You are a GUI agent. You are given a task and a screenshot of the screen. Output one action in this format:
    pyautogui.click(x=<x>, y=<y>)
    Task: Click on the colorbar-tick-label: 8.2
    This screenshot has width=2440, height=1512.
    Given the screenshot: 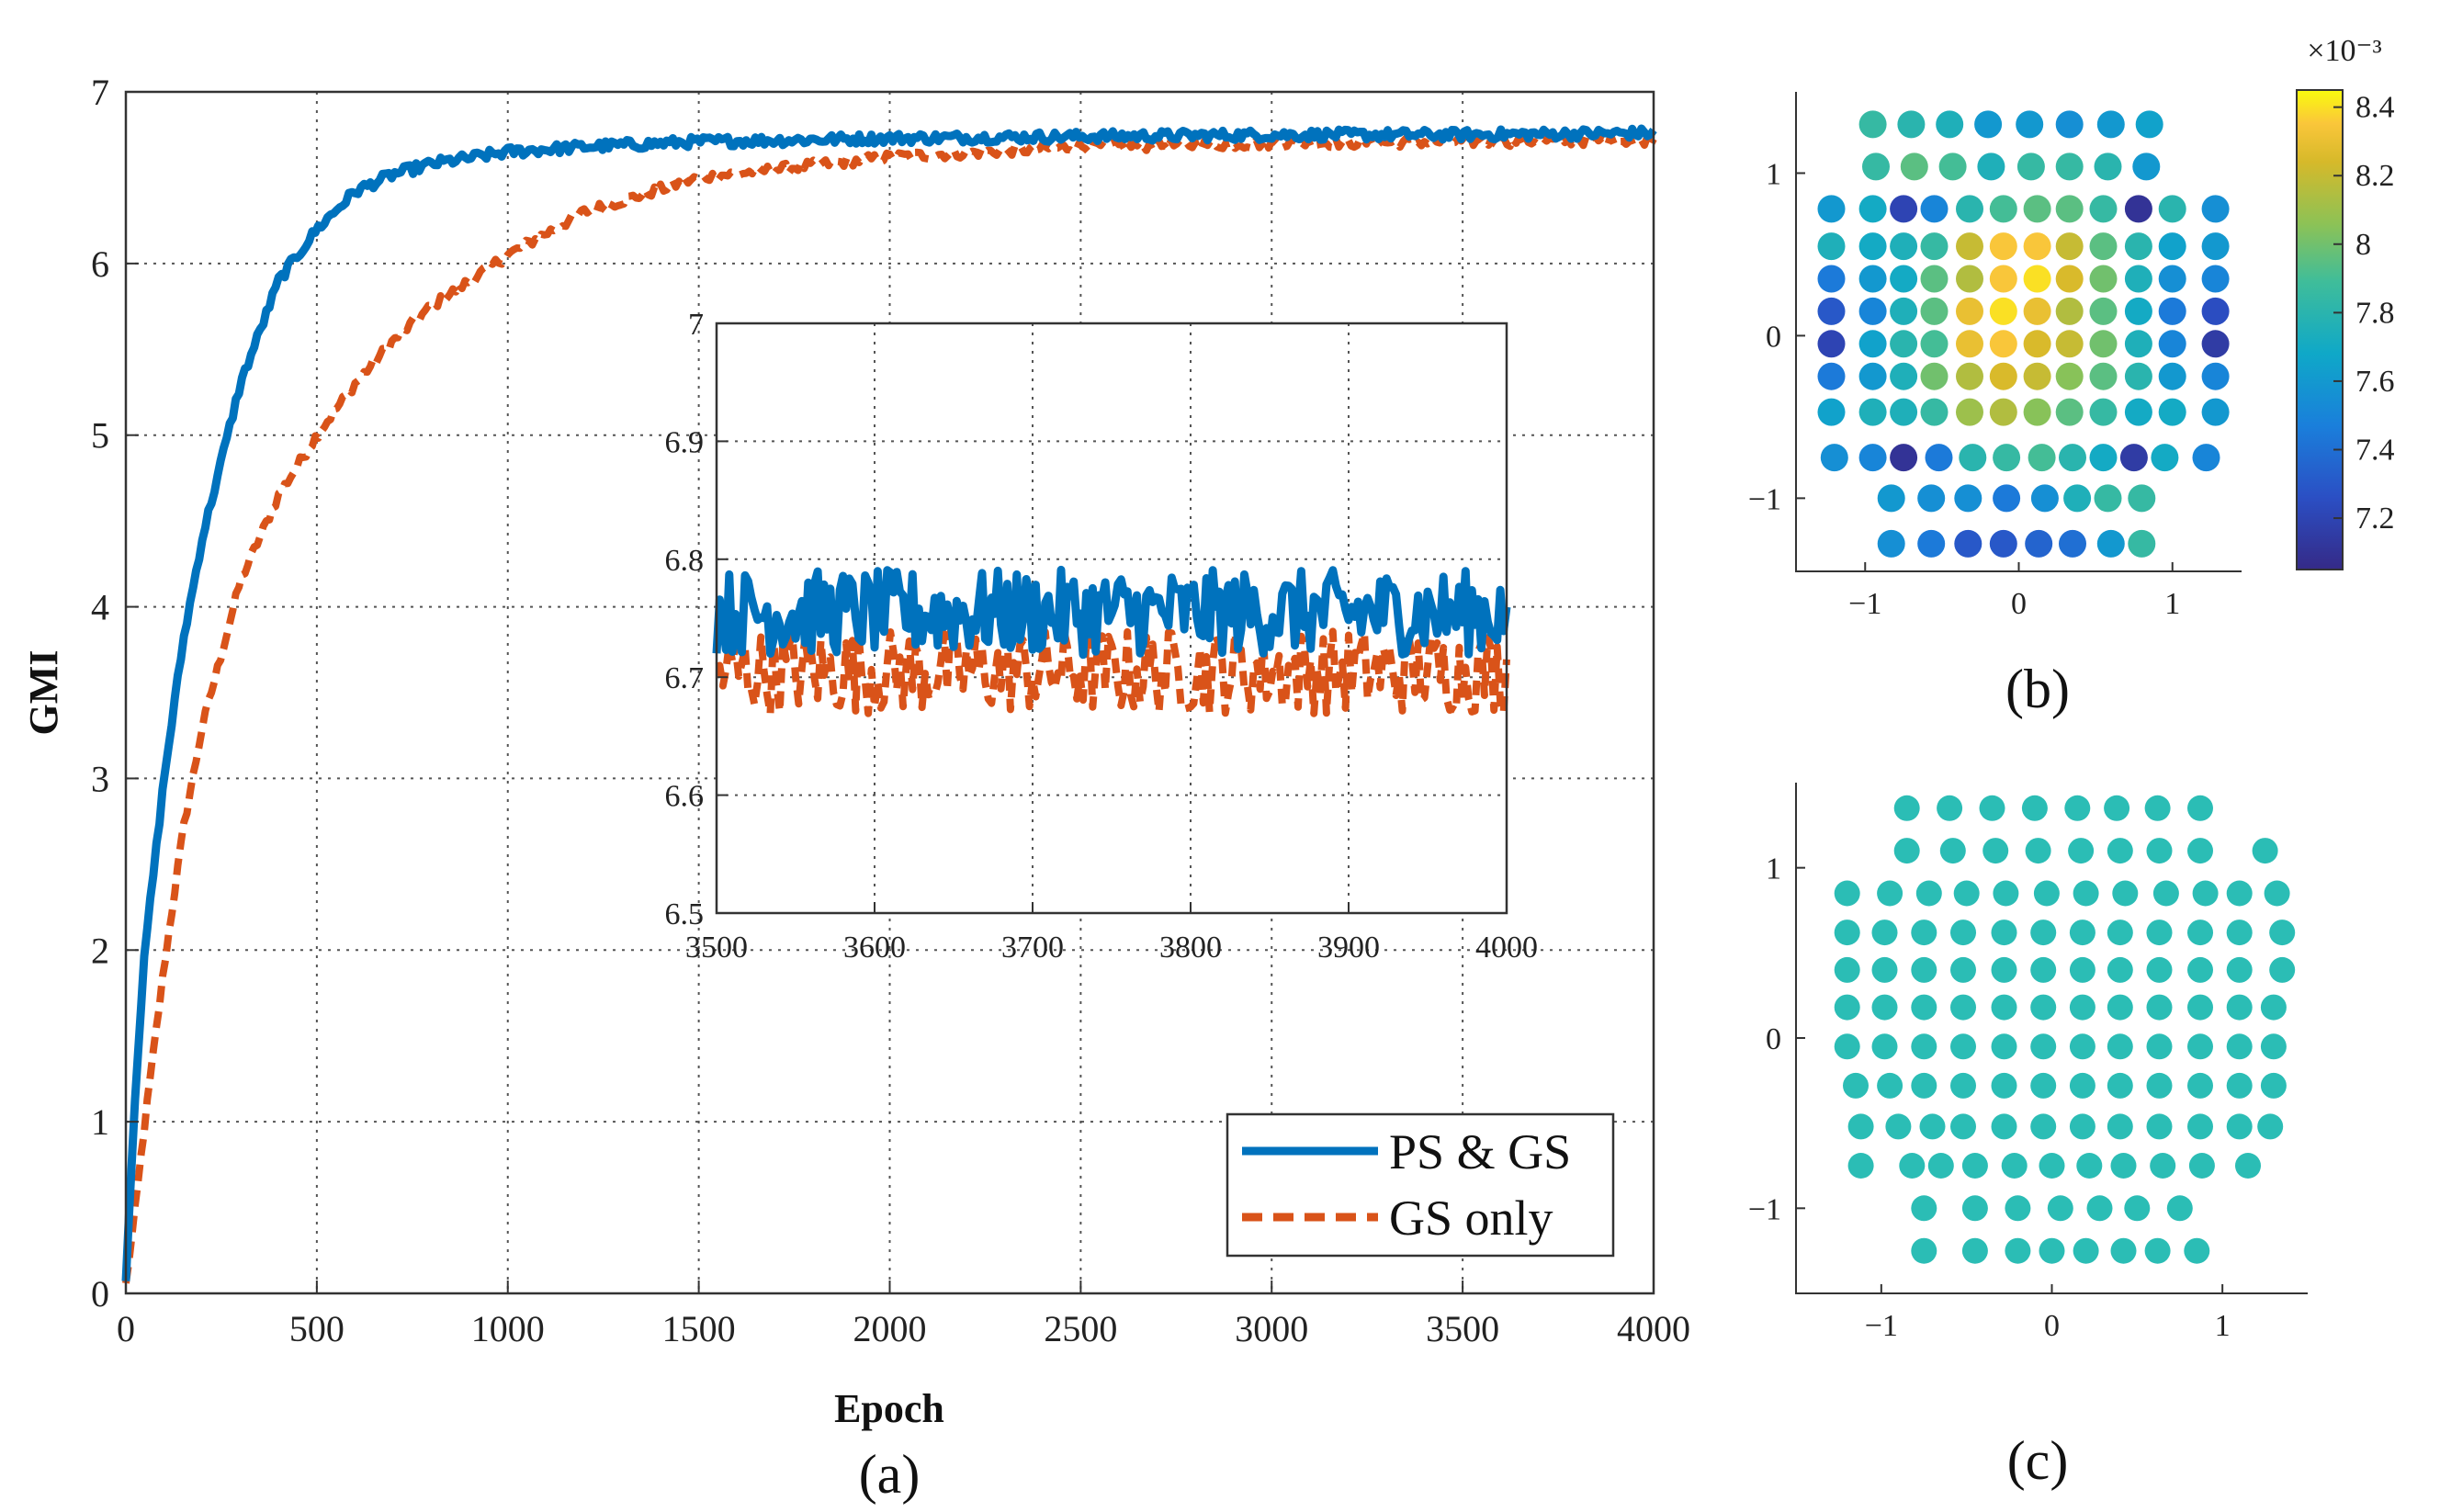 What is the action you would take?
    pyautogui.click(x=2375, y=176)
    